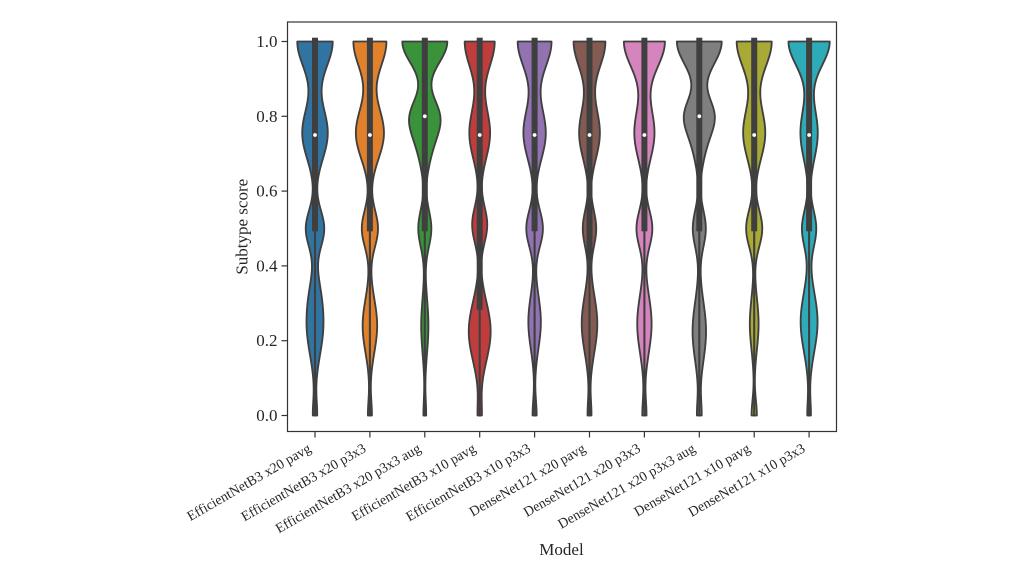 This screenshot has height=576, width=1024. I want to click on svg-text: 0.8, so click(266, 116).